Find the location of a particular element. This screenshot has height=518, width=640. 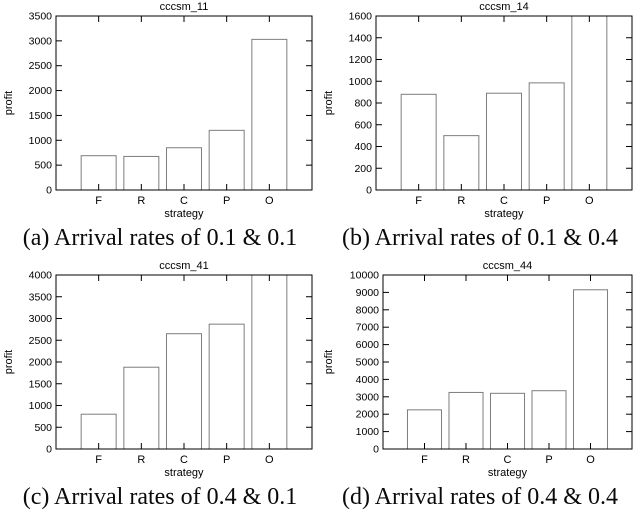

chart-title: cccsm_11 is located at coordinates (184, 7).